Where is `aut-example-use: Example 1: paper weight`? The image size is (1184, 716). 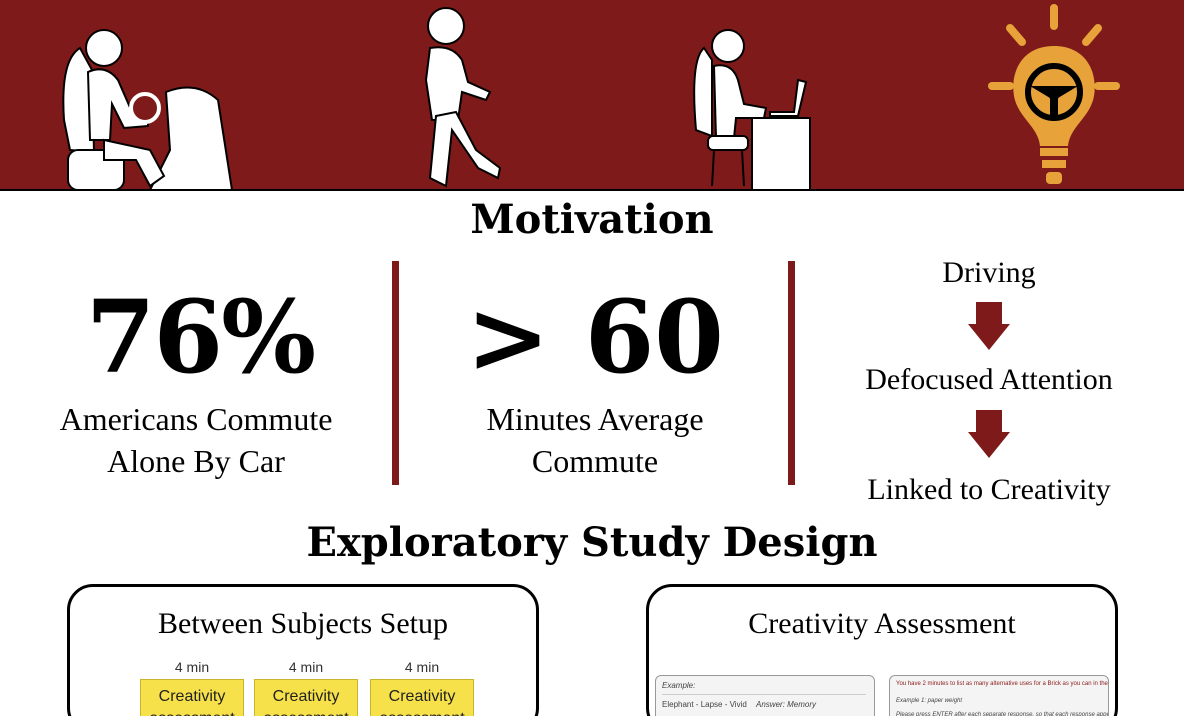 aut-example-use: Example 1: paper weight is located at coordinates (929, 701).